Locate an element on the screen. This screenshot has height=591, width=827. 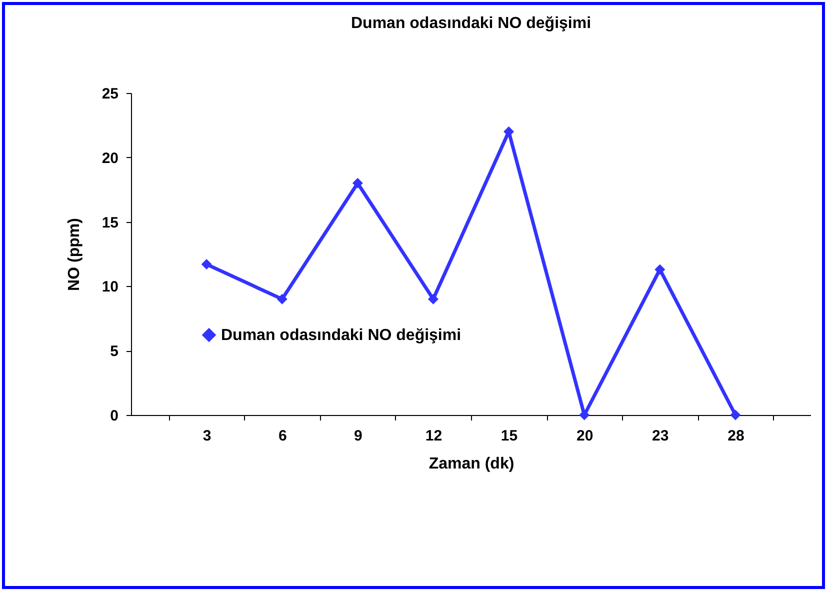
y-axis-title: NO (ppm) is located at coordinates (74, 254).